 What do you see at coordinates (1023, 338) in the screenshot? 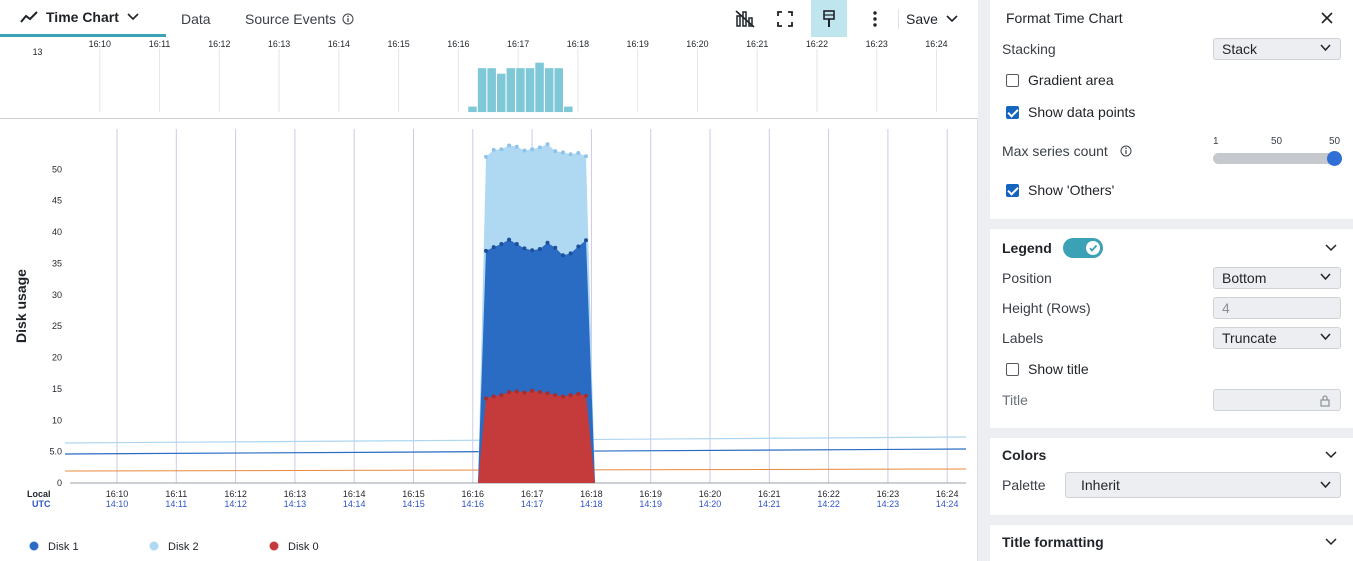
I see `labels-label: Labels` at bounding box center [1023, 338].